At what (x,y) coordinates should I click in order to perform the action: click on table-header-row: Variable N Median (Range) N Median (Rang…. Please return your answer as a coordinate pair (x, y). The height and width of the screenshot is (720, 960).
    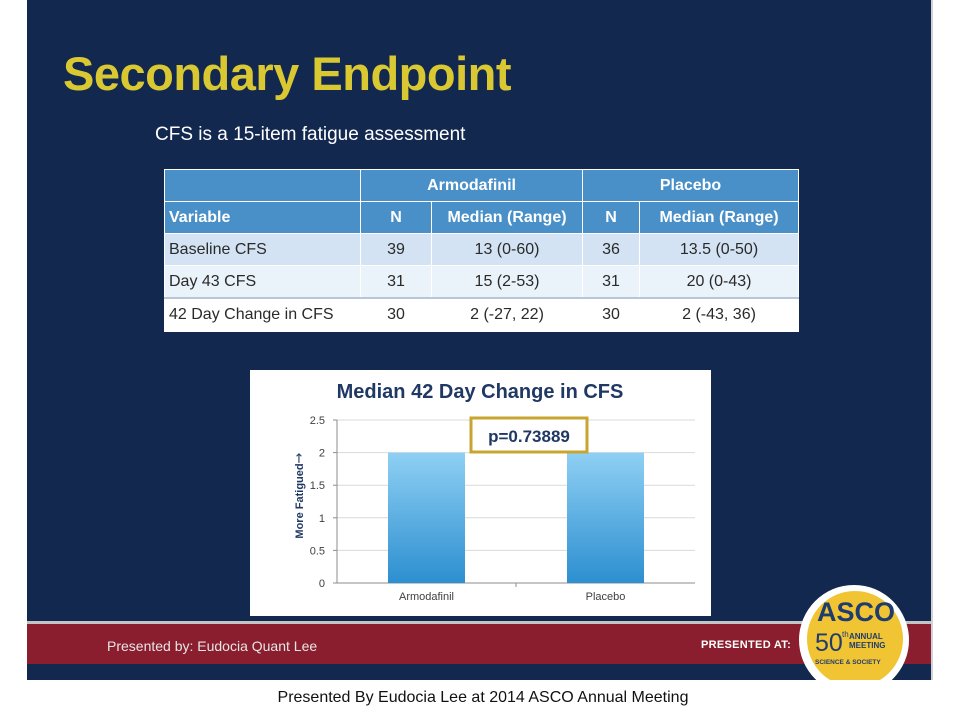
    Looking at the image, I should click on (482, 217).